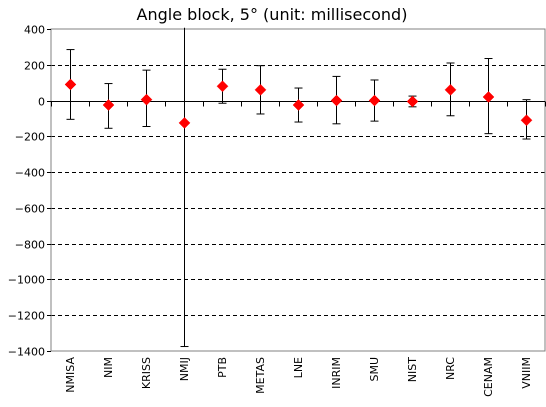 Image resolution: width=546 pixels, height=407 pixels. What do you see at coordinates (412, 369) in the screenshot?
I see `x-category-label: NIST` at bounding box center [412, 369].